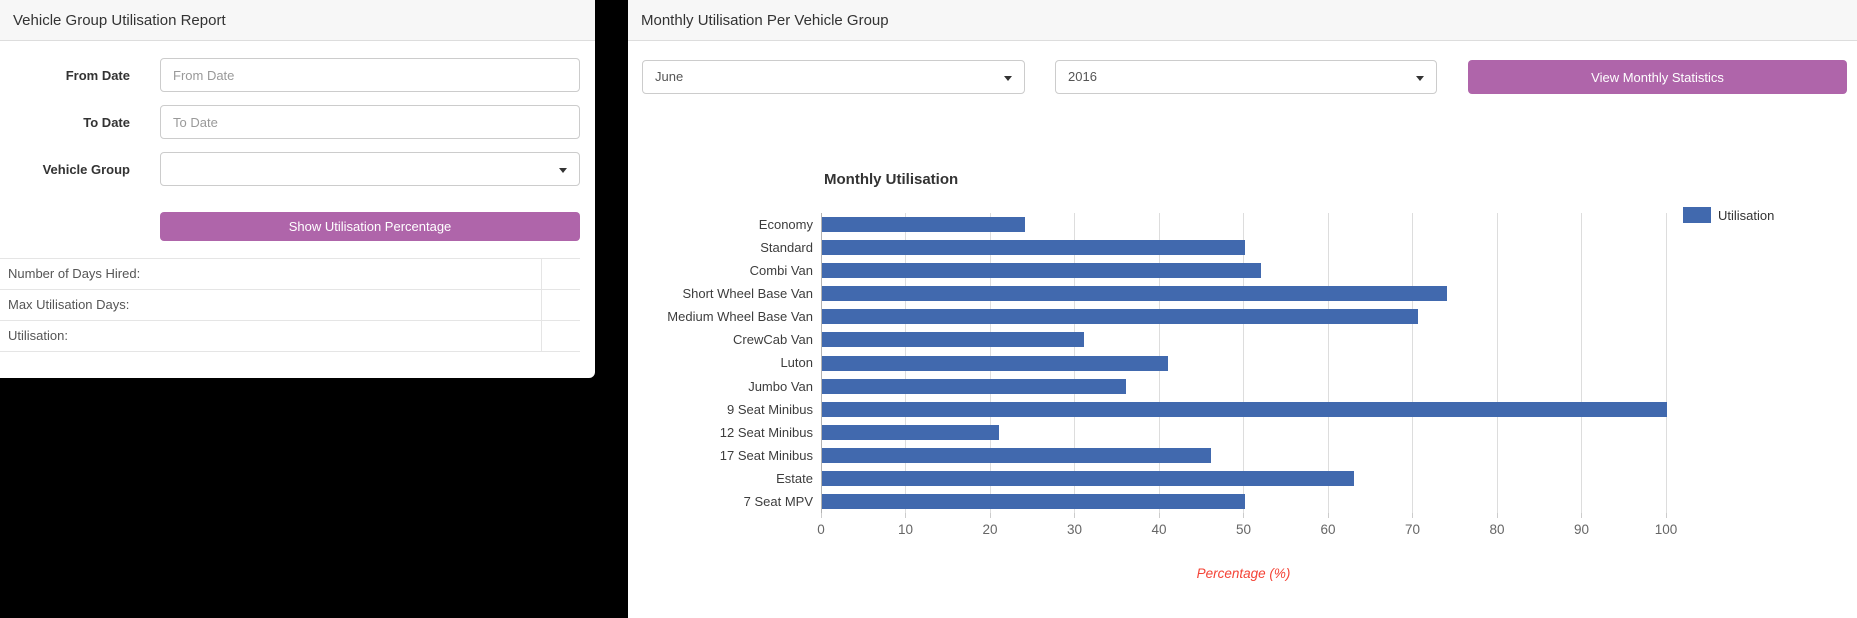 This screenshot has width=1857, height=618. Describe the element at coordinates (953, 340) in the screenshot. I see `bar-crewcab-van` at that location.